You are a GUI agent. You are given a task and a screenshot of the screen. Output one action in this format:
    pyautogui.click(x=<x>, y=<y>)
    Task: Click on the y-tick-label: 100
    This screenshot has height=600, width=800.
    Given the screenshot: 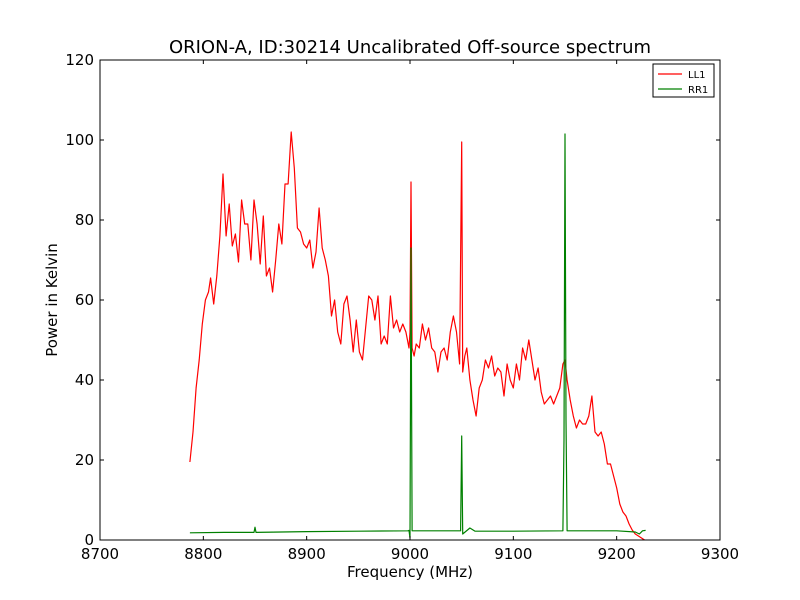 What is the action you would take?
    pyautogui.click(x=79, y=140)
    